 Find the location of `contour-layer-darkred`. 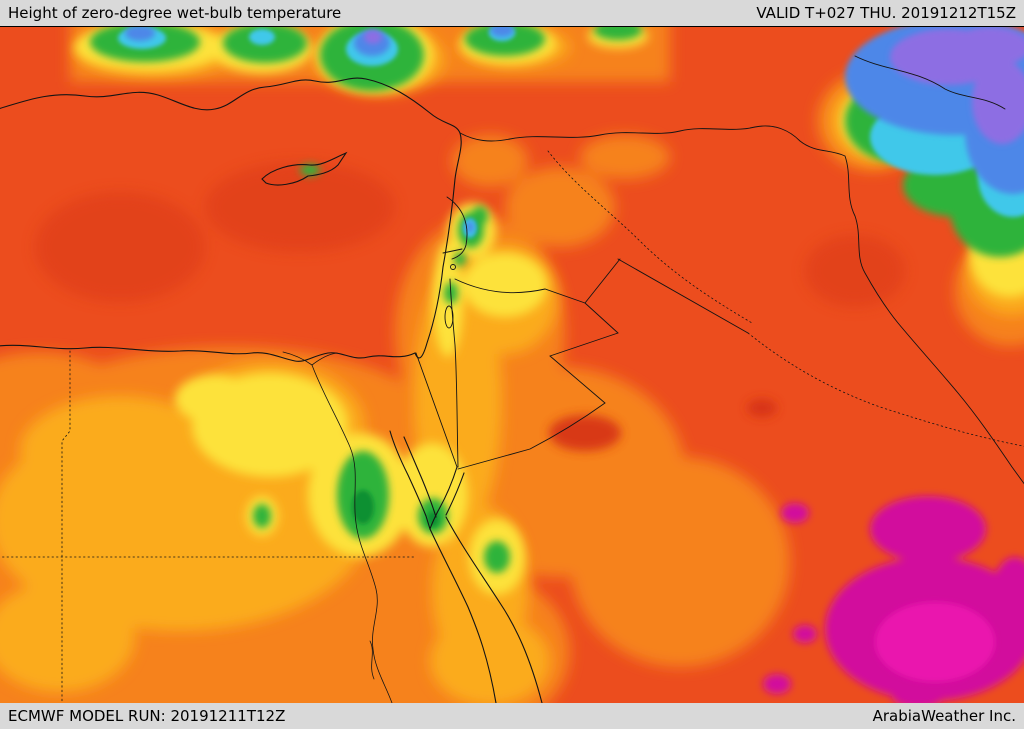

contour-layer-darkred is located at coordinates (663, 425).